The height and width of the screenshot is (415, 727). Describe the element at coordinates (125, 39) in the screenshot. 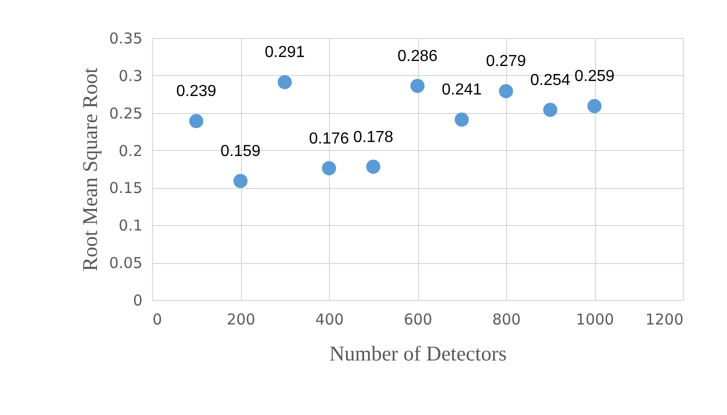

I see `y-tick-label: 0.35` at that location.